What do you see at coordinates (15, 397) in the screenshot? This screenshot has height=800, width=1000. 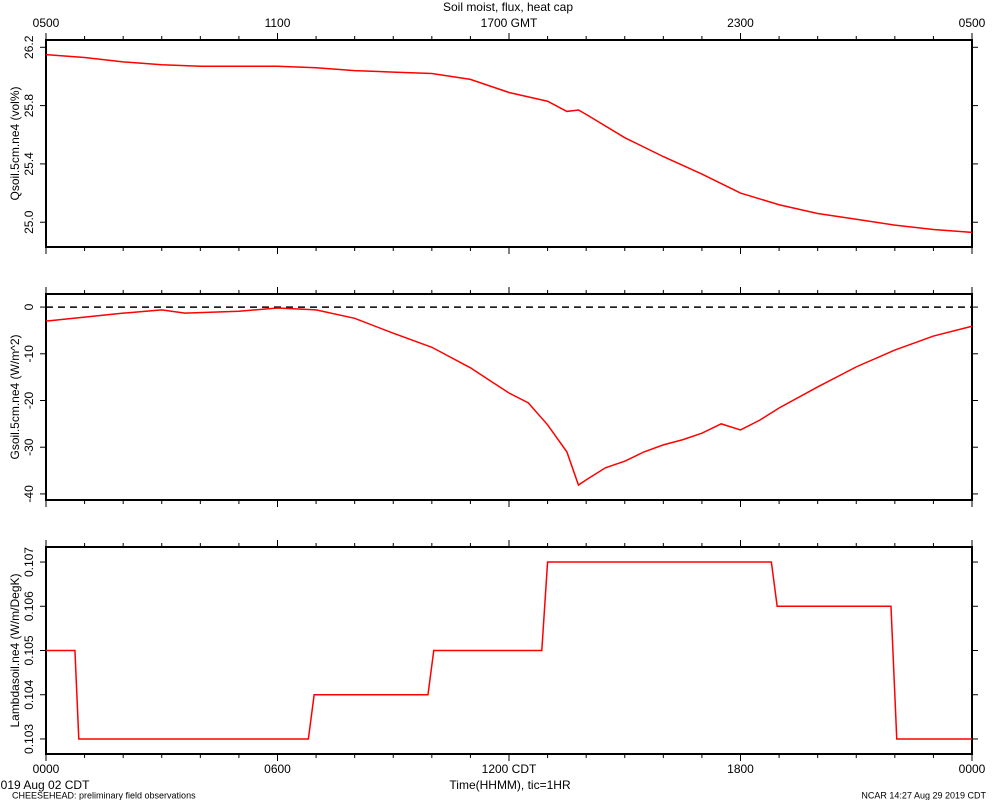 I see `y-axis-title: Gsoil.5cm.ne4 (W/m^2)` at bounding box center [15, 397].